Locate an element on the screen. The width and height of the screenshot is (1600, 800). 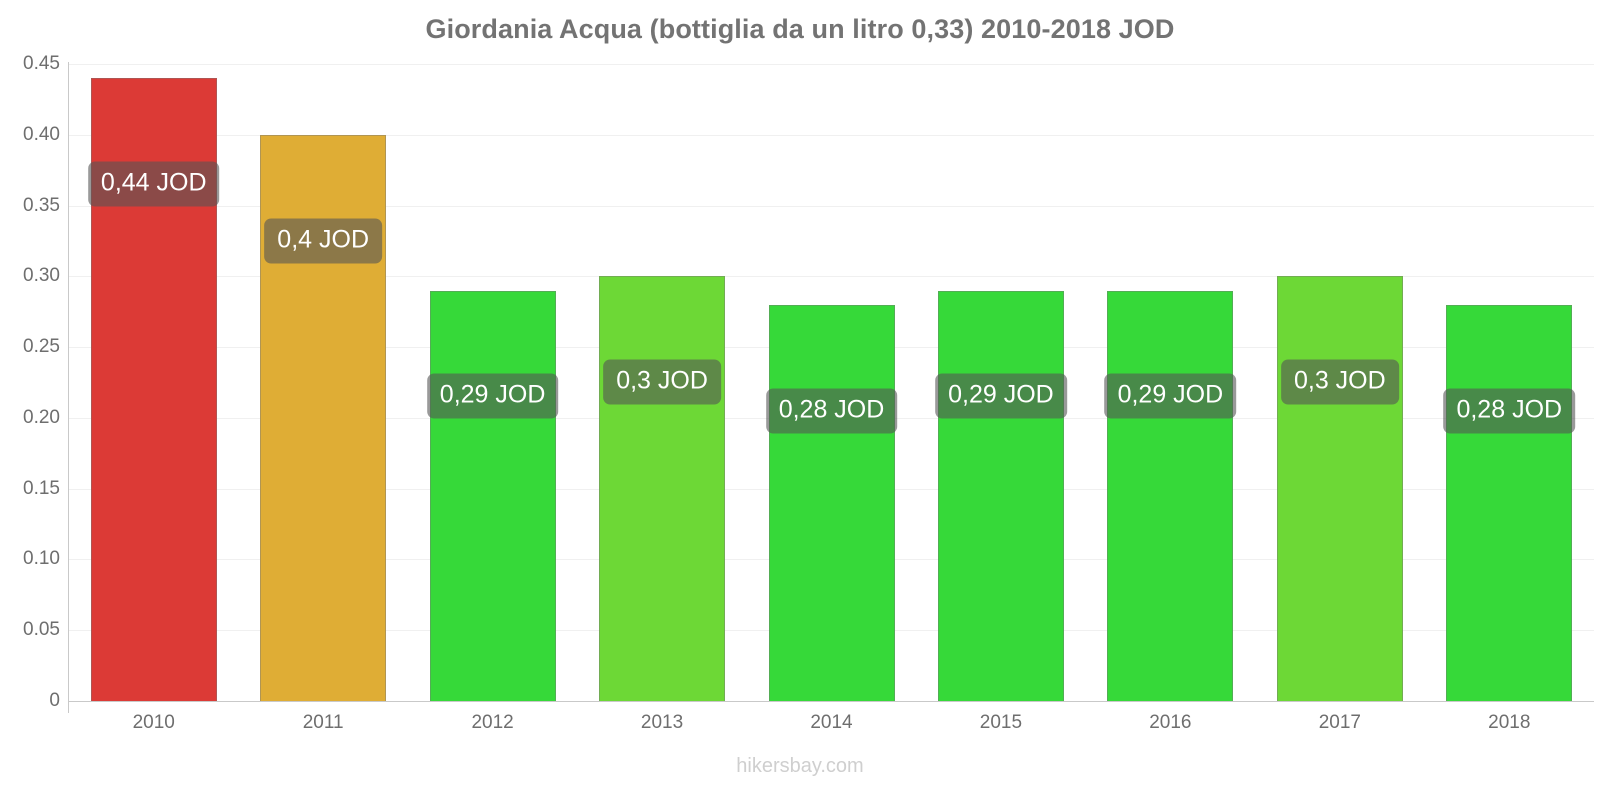
y-axis-tick-labels: 0 0.05 0.10 0.15 0.20 0.25 0.30 0.35 0.40 0.45 is located at coordinates (30, 382).